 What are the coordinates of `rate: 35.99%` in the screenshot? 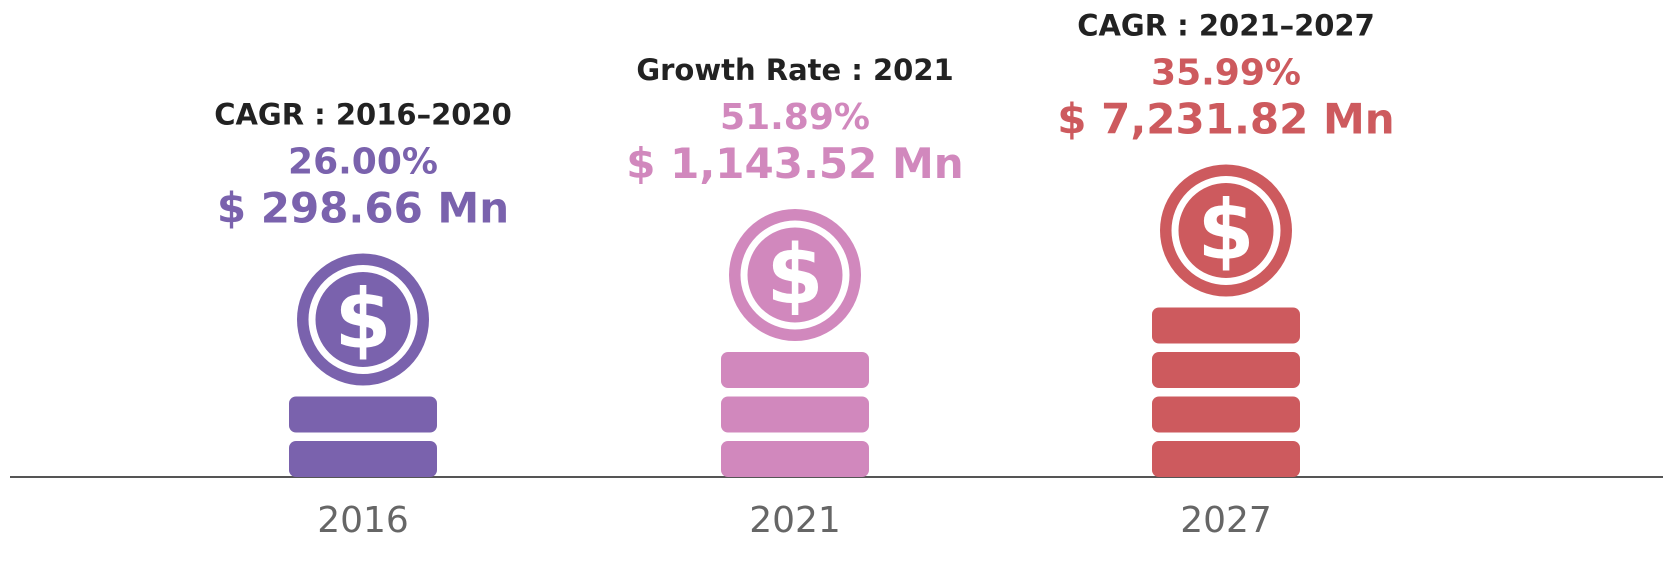 It's located at (1226, 73).